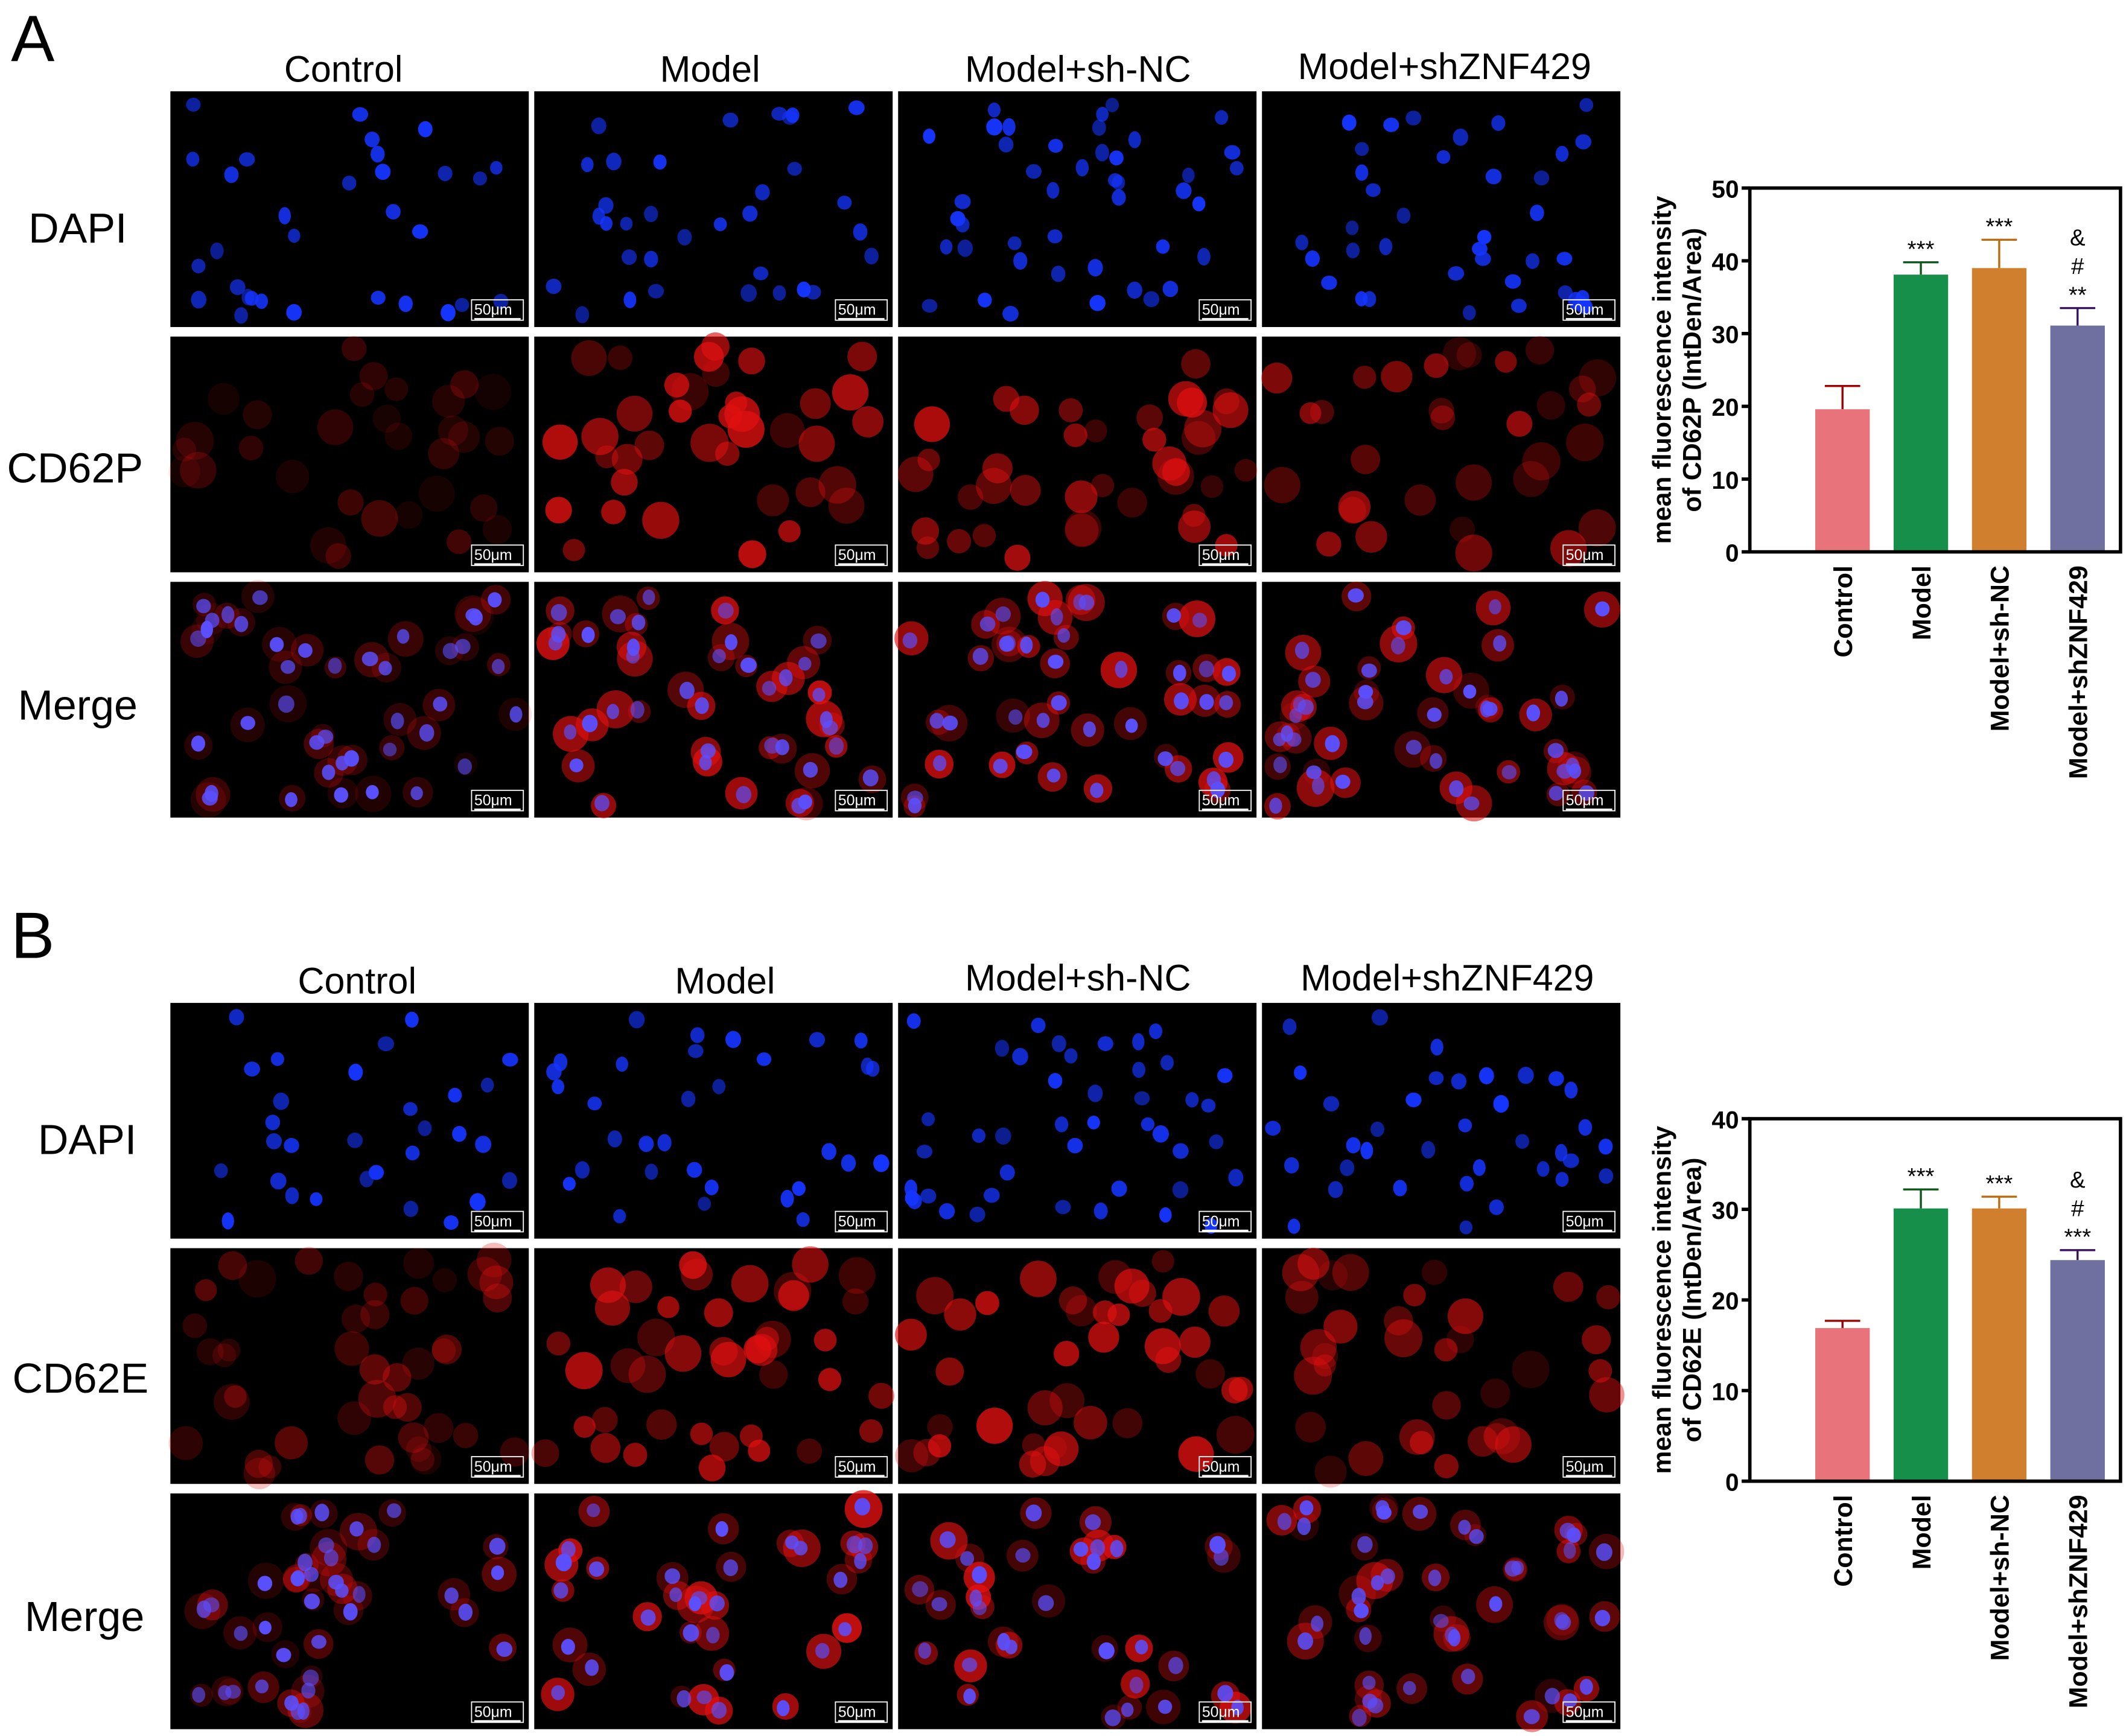 The image size is (2126, 1736). What do you see at coordinates (1441, 1121) in the screenshot?
I see `micrograph-background` at bounding box center [1441, 1121].